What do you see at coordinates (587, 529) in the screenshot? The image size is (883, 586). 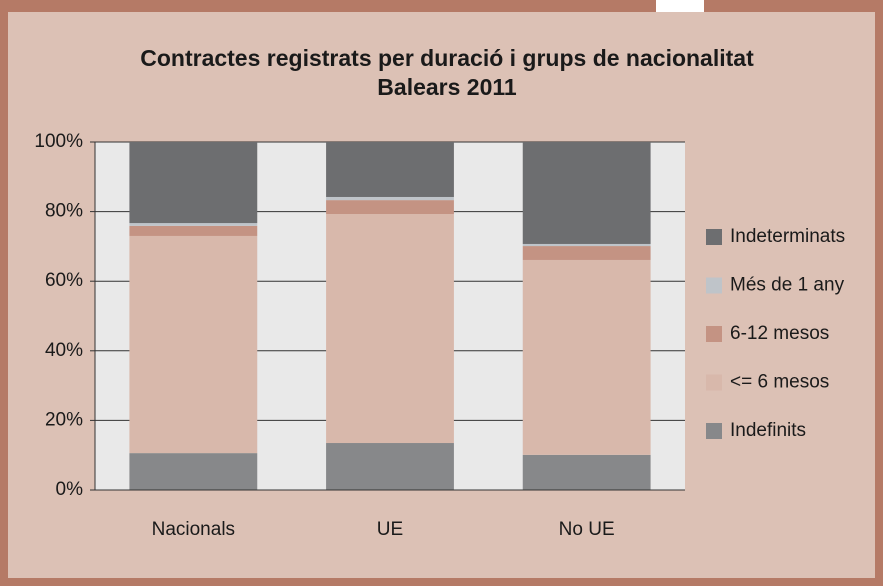 I see `x-tick-label: No UE` at bounding box center [587, 529].